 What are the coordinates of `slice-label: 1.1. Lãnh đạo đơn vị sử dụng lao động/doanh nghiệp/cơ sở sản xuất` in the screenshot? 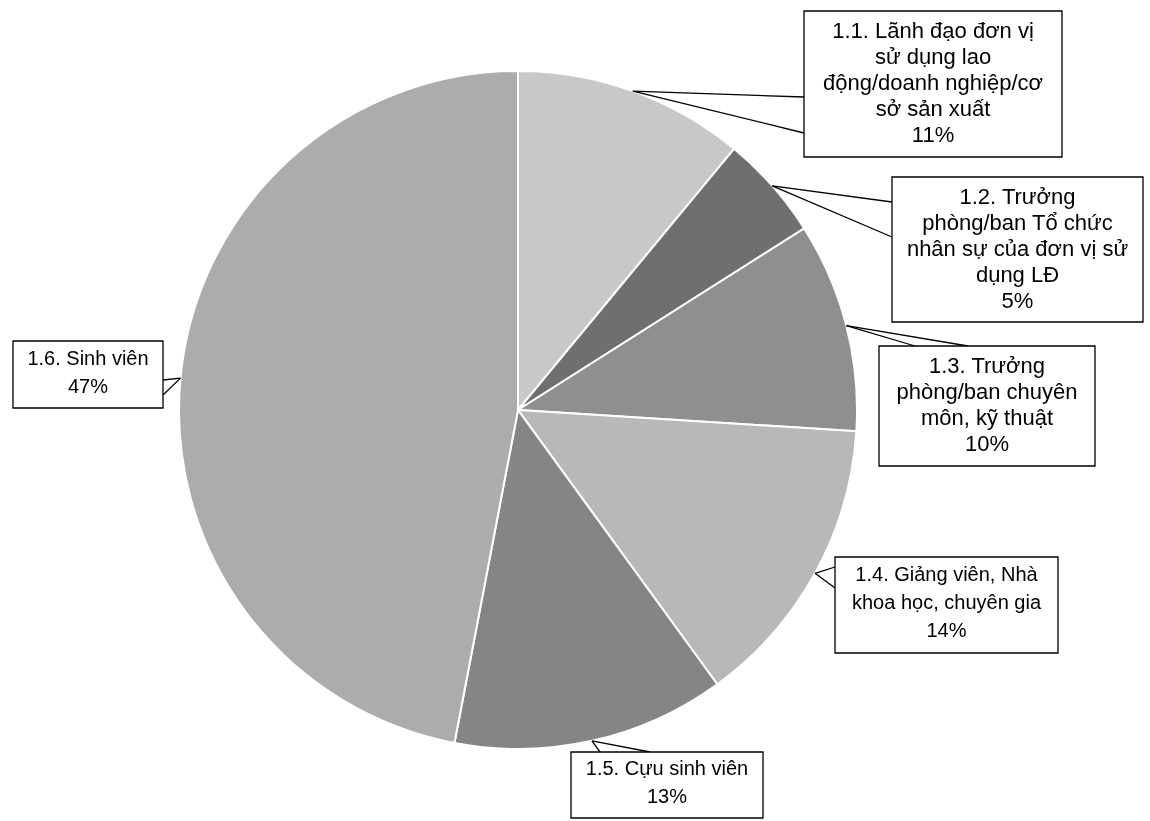 It's located at (933, 69).